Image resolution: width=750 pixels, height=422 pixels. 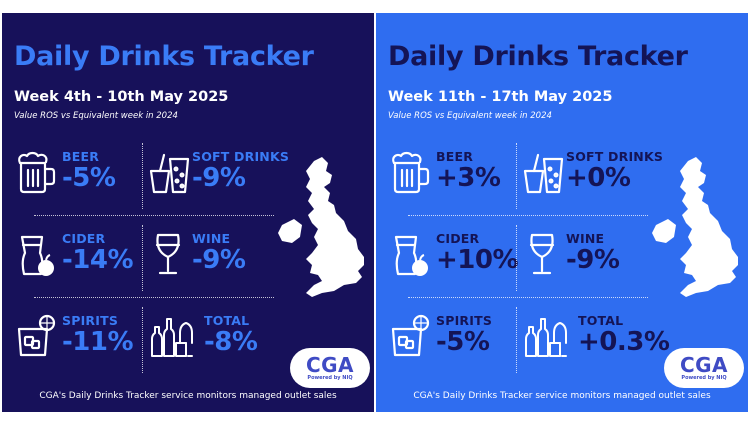 I want to click on category-cider: CIDER -14%, so click(x=79, y=261).